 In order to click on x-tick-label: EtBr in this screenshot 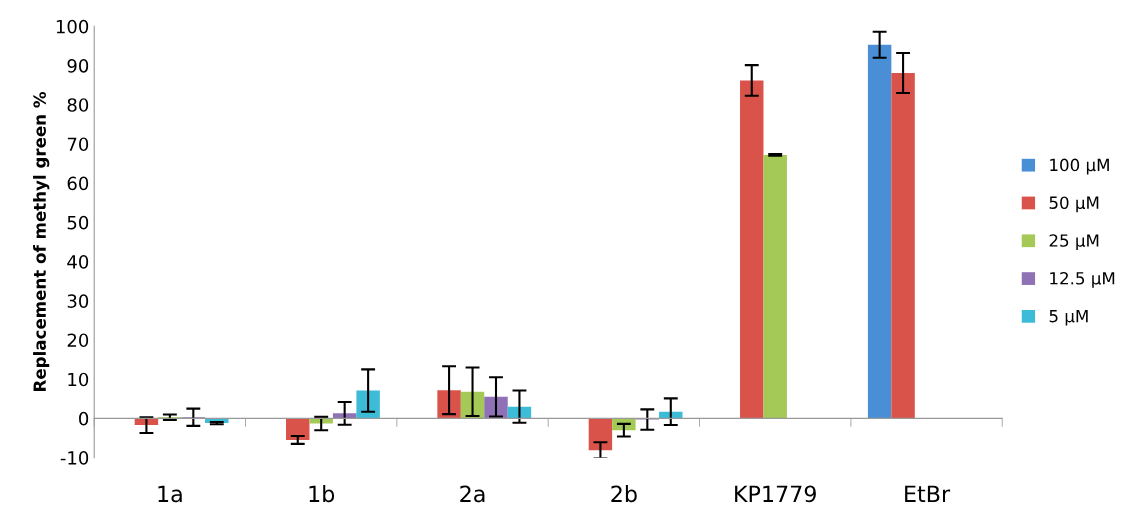, I will do `click(928, 493)`.